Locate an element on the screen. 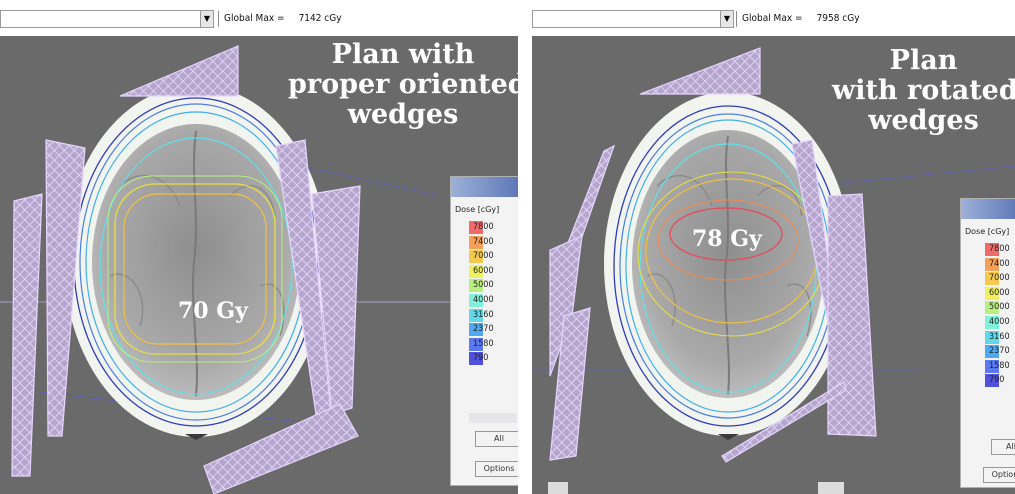  legend-row: 1580 is located at coordinates (484, 344).